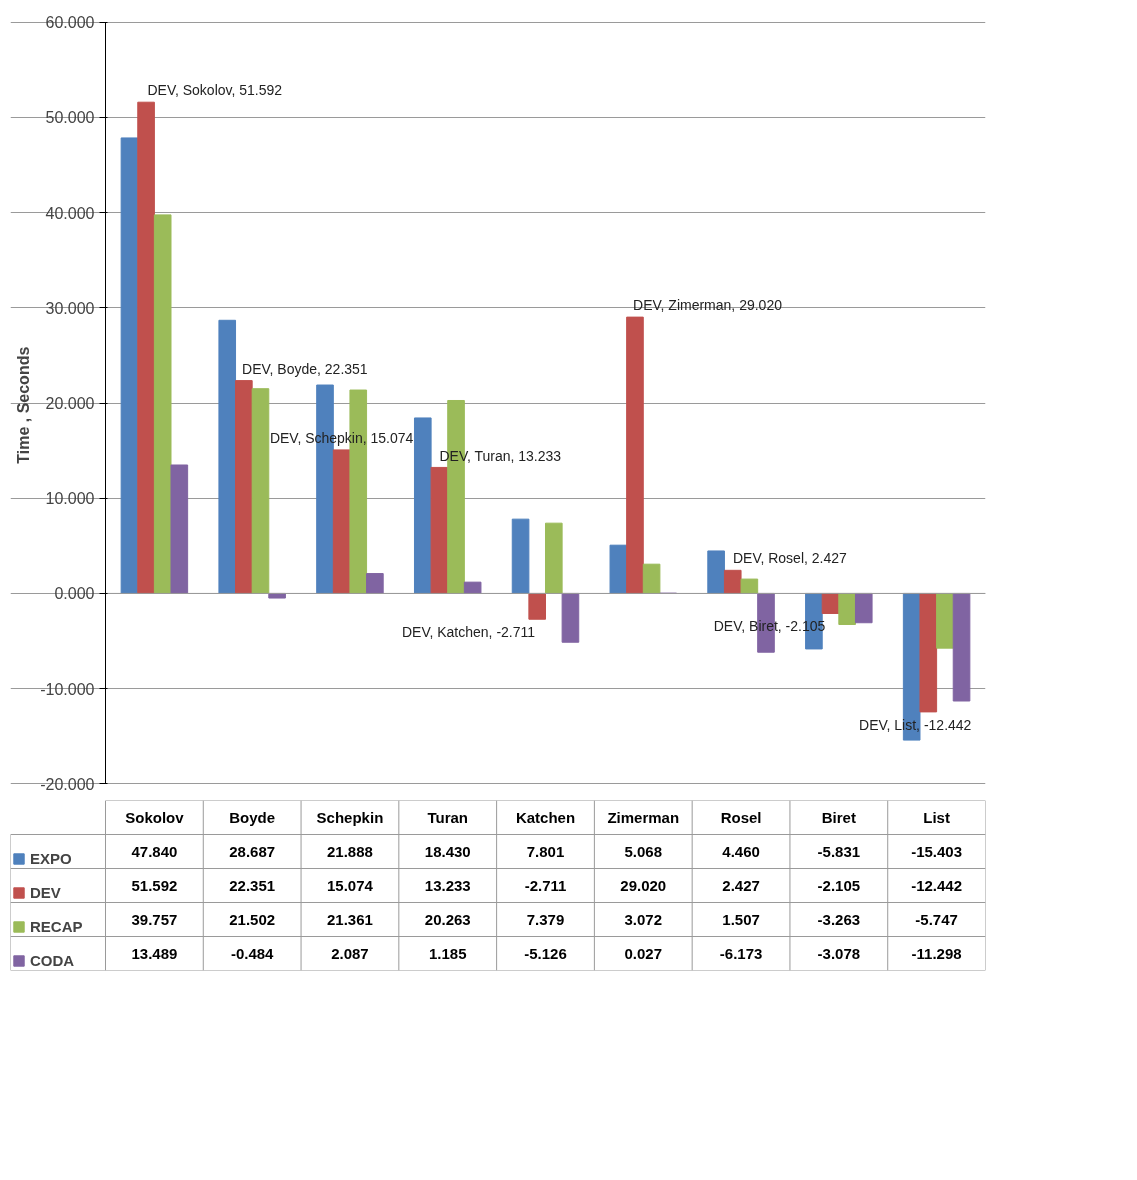 This screenshot has width=1137, height=1180. I want to click on y-tick-label: 50.000, so click(70, 118).